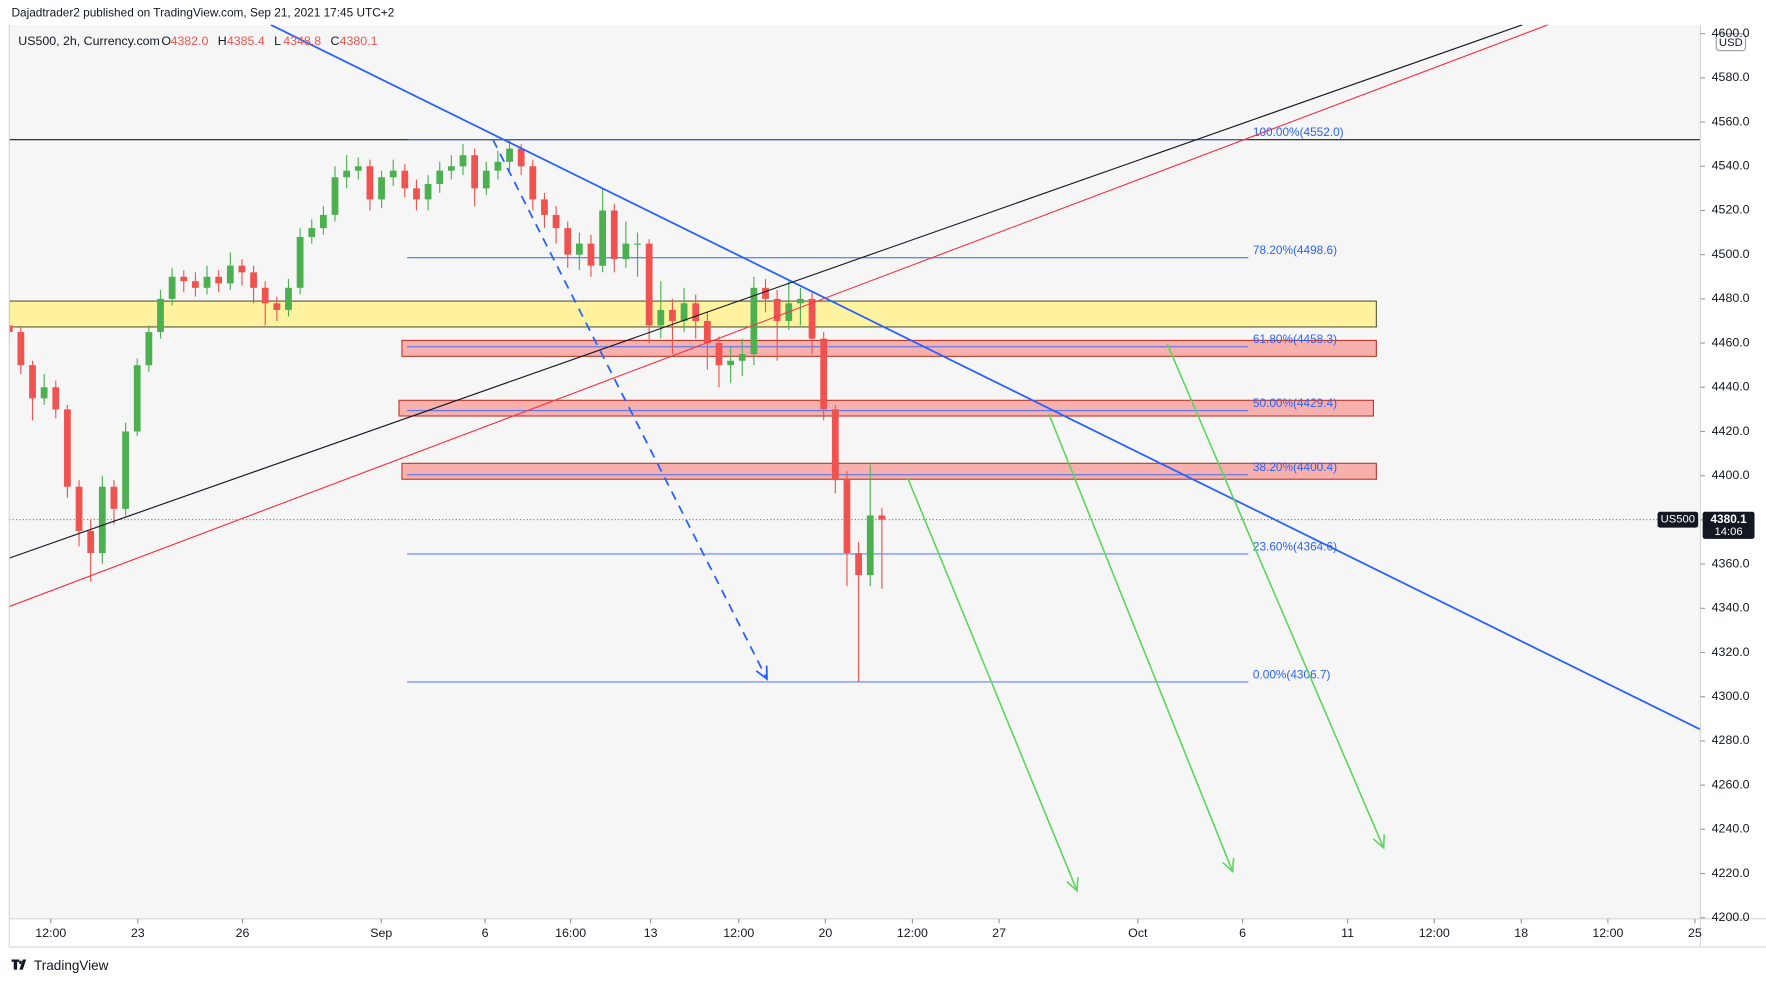 The height and width of the screenshot is (982, 1766). Describe the element at coordinates (302, 41) in the screenshot. I see `legend-value: 4348.8` at that location.